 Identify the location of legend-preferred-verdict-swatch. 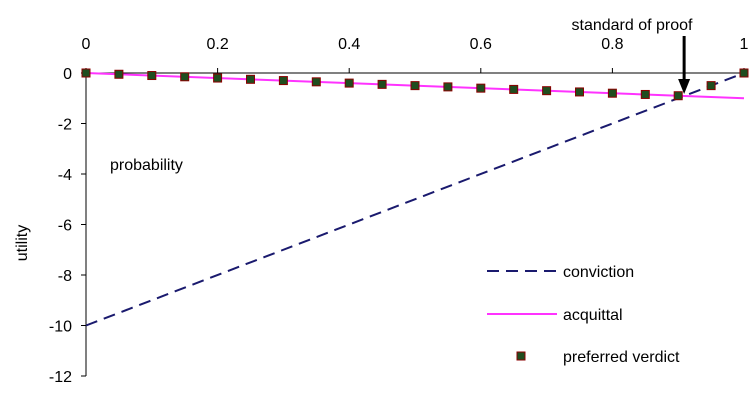
(521, 356).